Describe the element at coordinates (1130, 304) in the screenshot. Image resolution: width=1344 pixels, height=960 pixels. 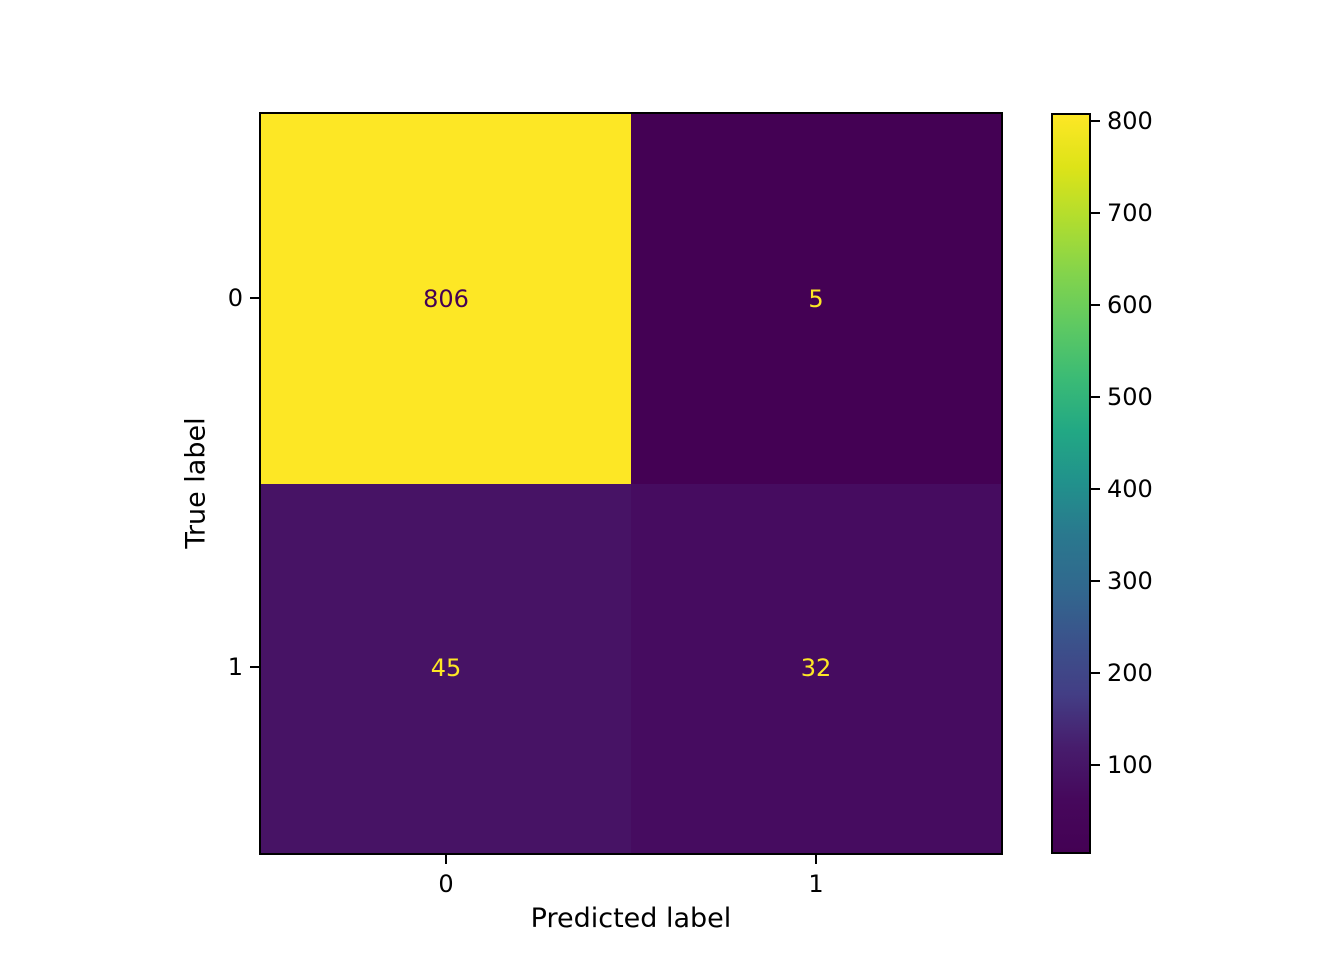
I see `colorbar-tick-label: 600` at that location.